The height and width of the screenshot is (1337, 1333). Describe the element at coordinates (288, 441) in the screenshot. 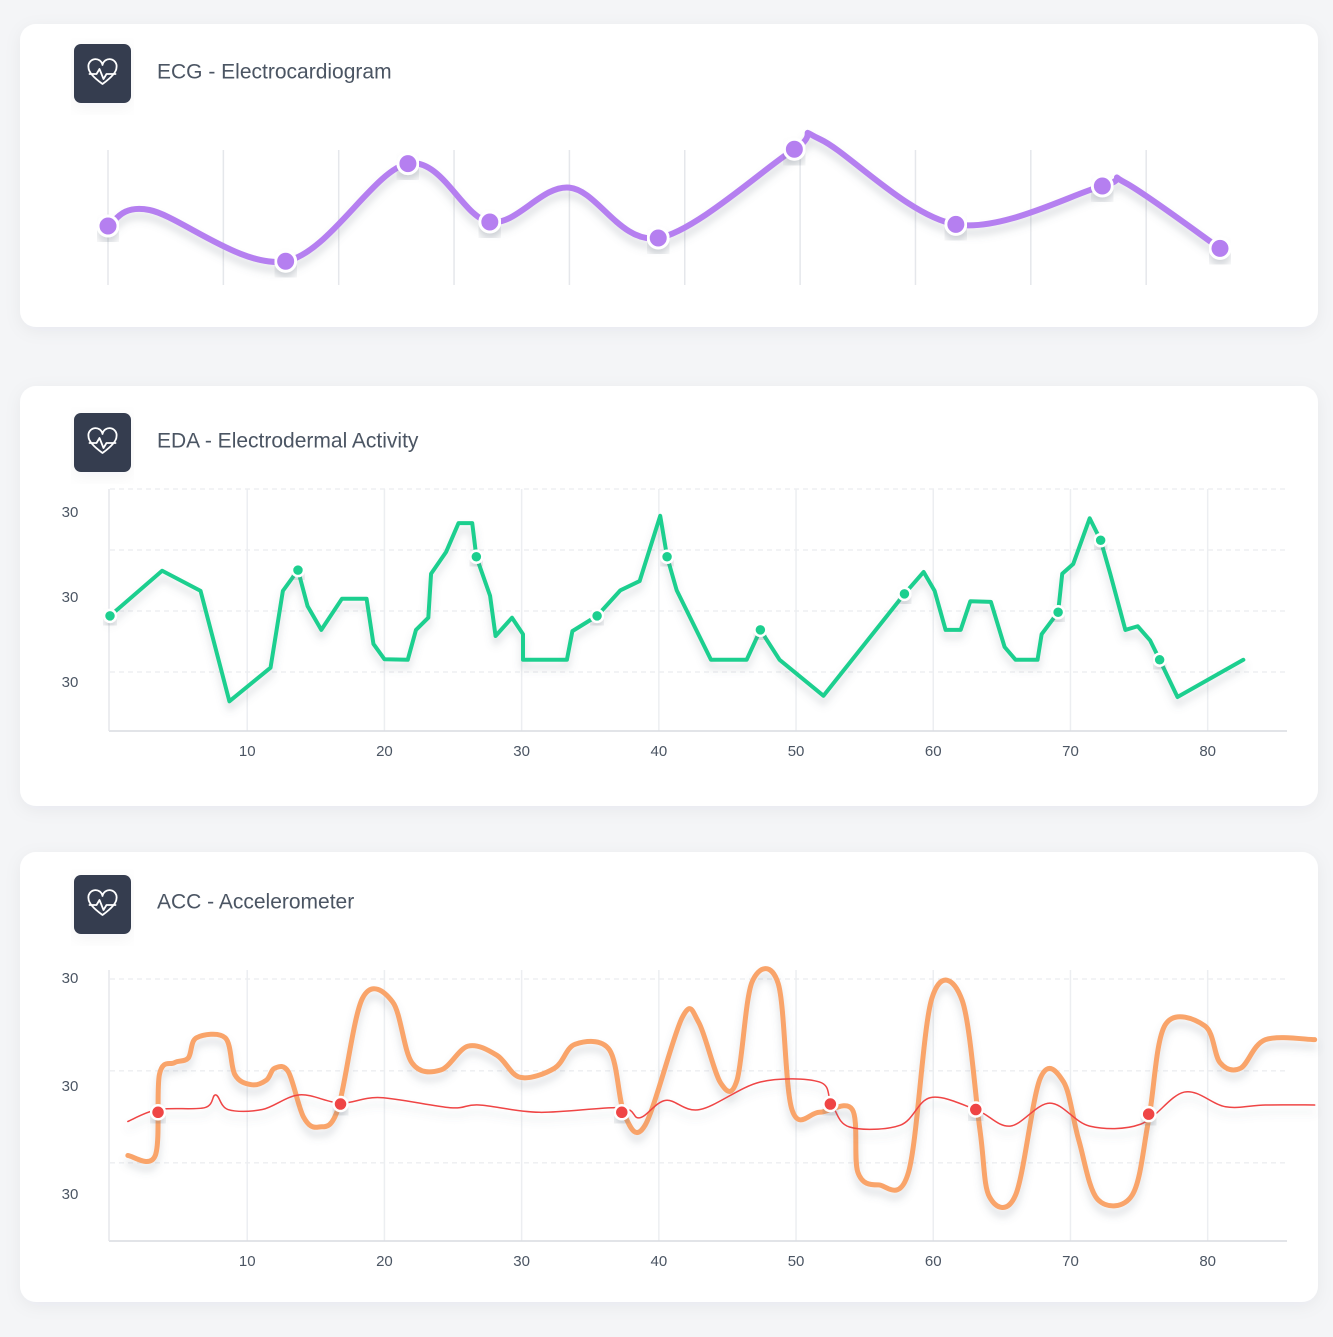

I see `card-title: EDA - Electrodermal Activity` at that location.